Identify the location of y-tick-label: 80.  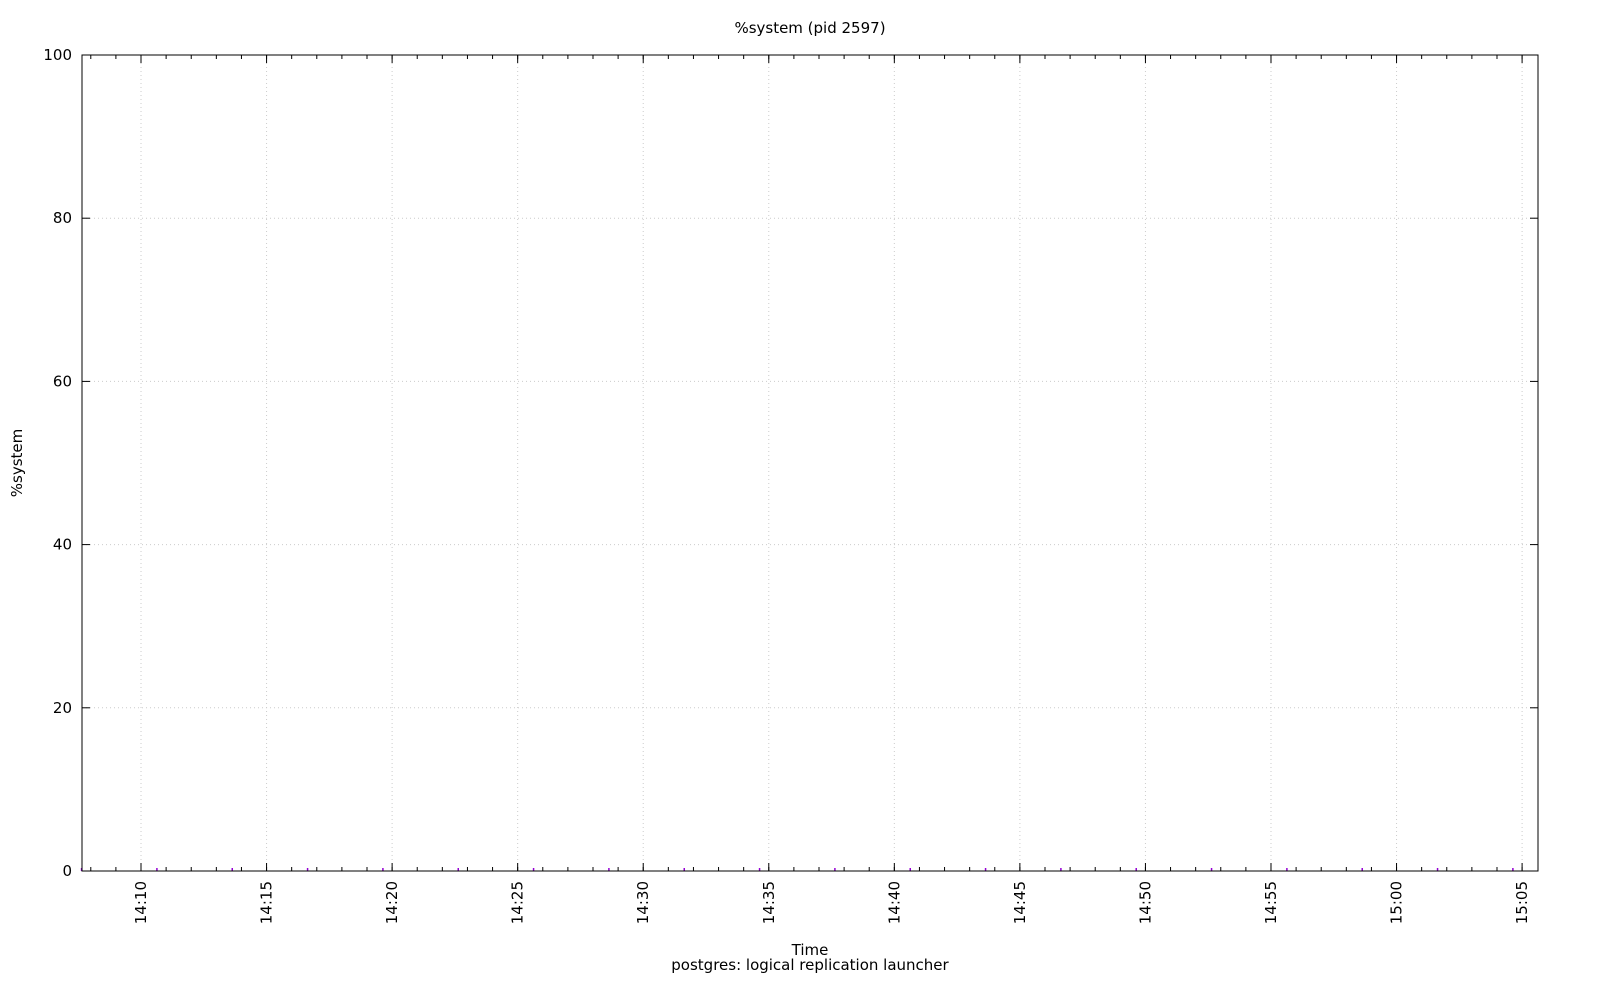
(62, 218).